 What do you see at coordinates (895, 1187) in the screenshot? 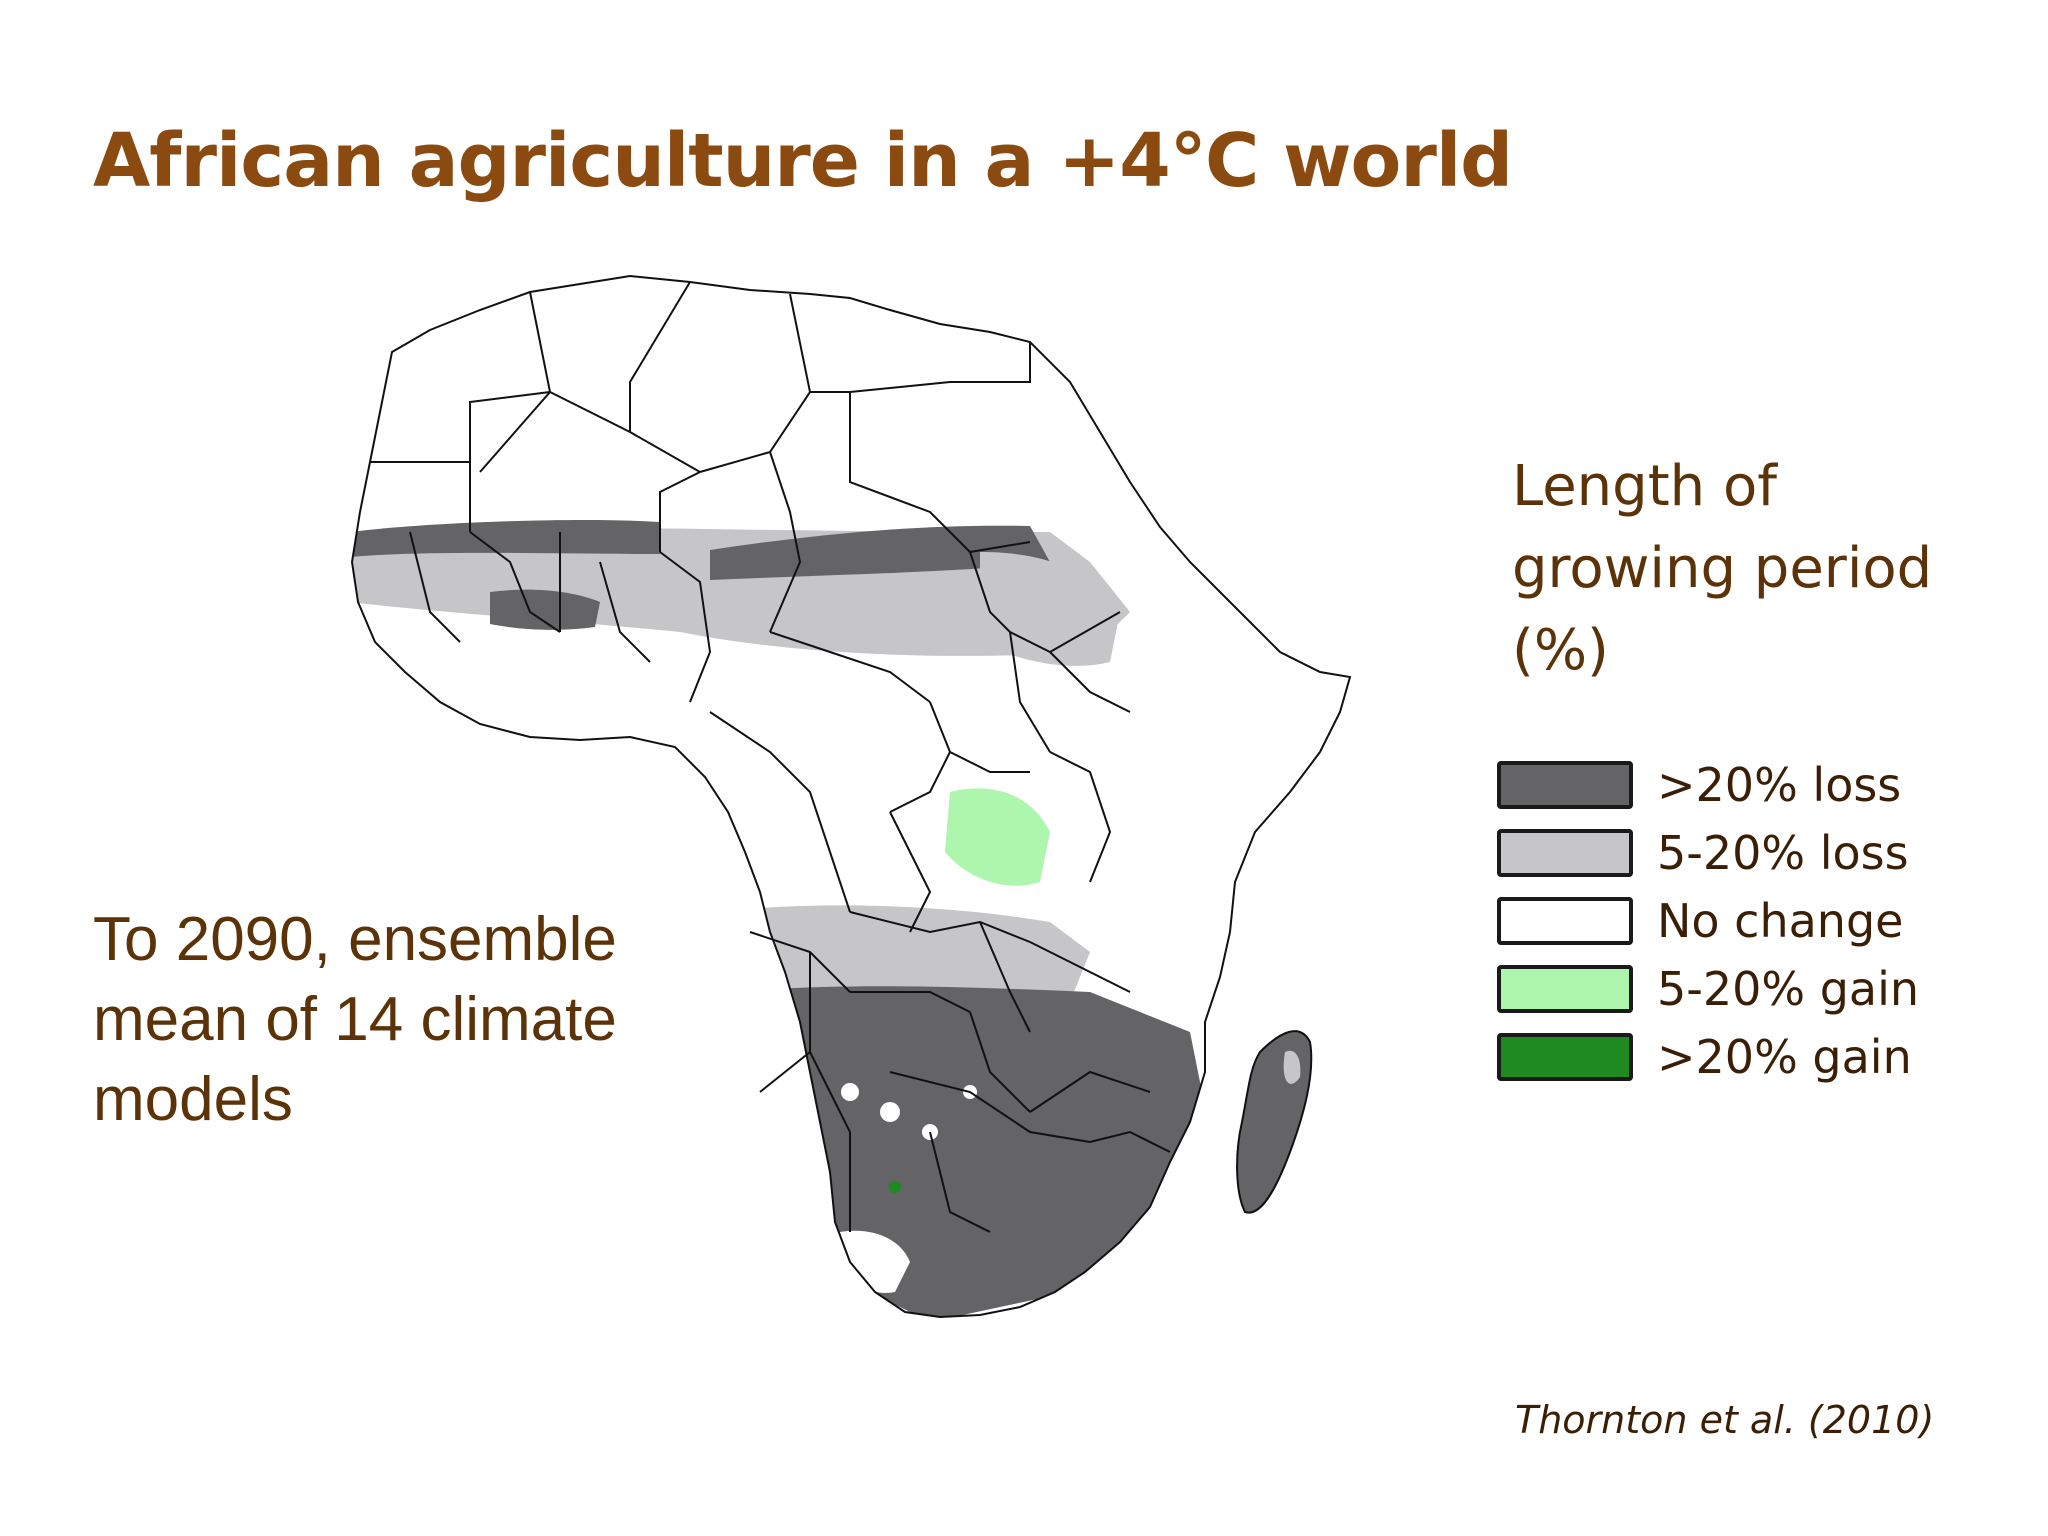
I see `zone-gain-high-spot` at bounding box center [895, 1187].